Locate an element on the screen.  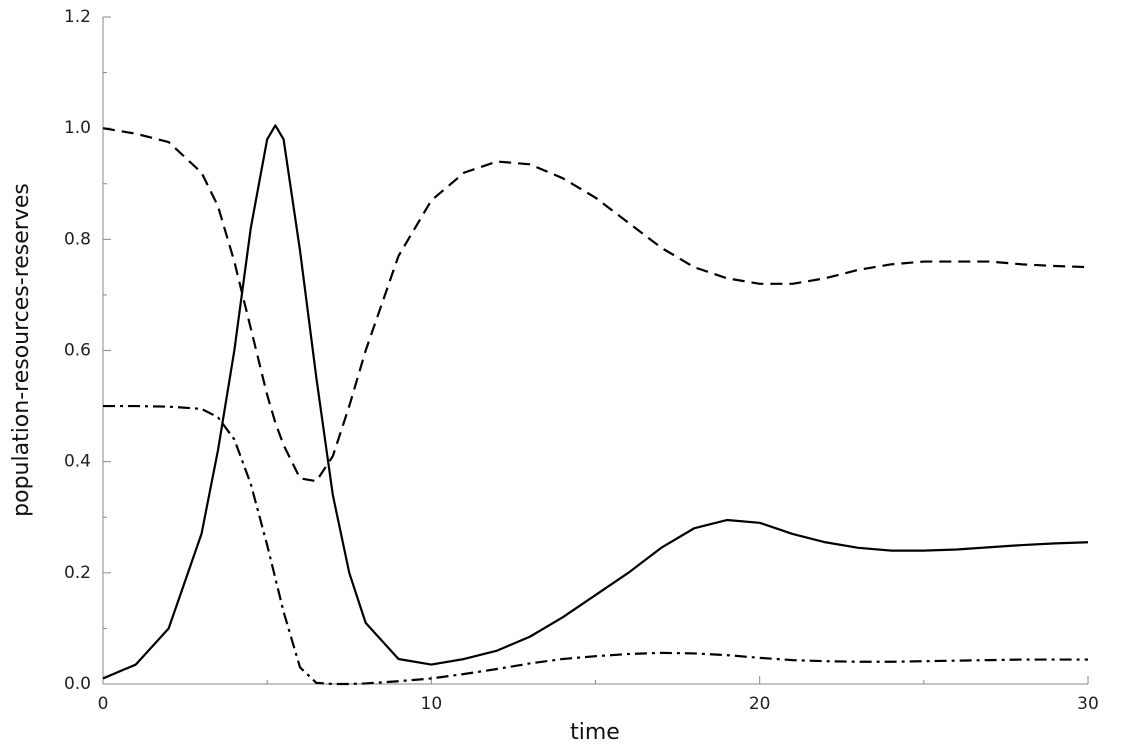
y-tick-label: 0.6 is located at coordinates (77, 351).